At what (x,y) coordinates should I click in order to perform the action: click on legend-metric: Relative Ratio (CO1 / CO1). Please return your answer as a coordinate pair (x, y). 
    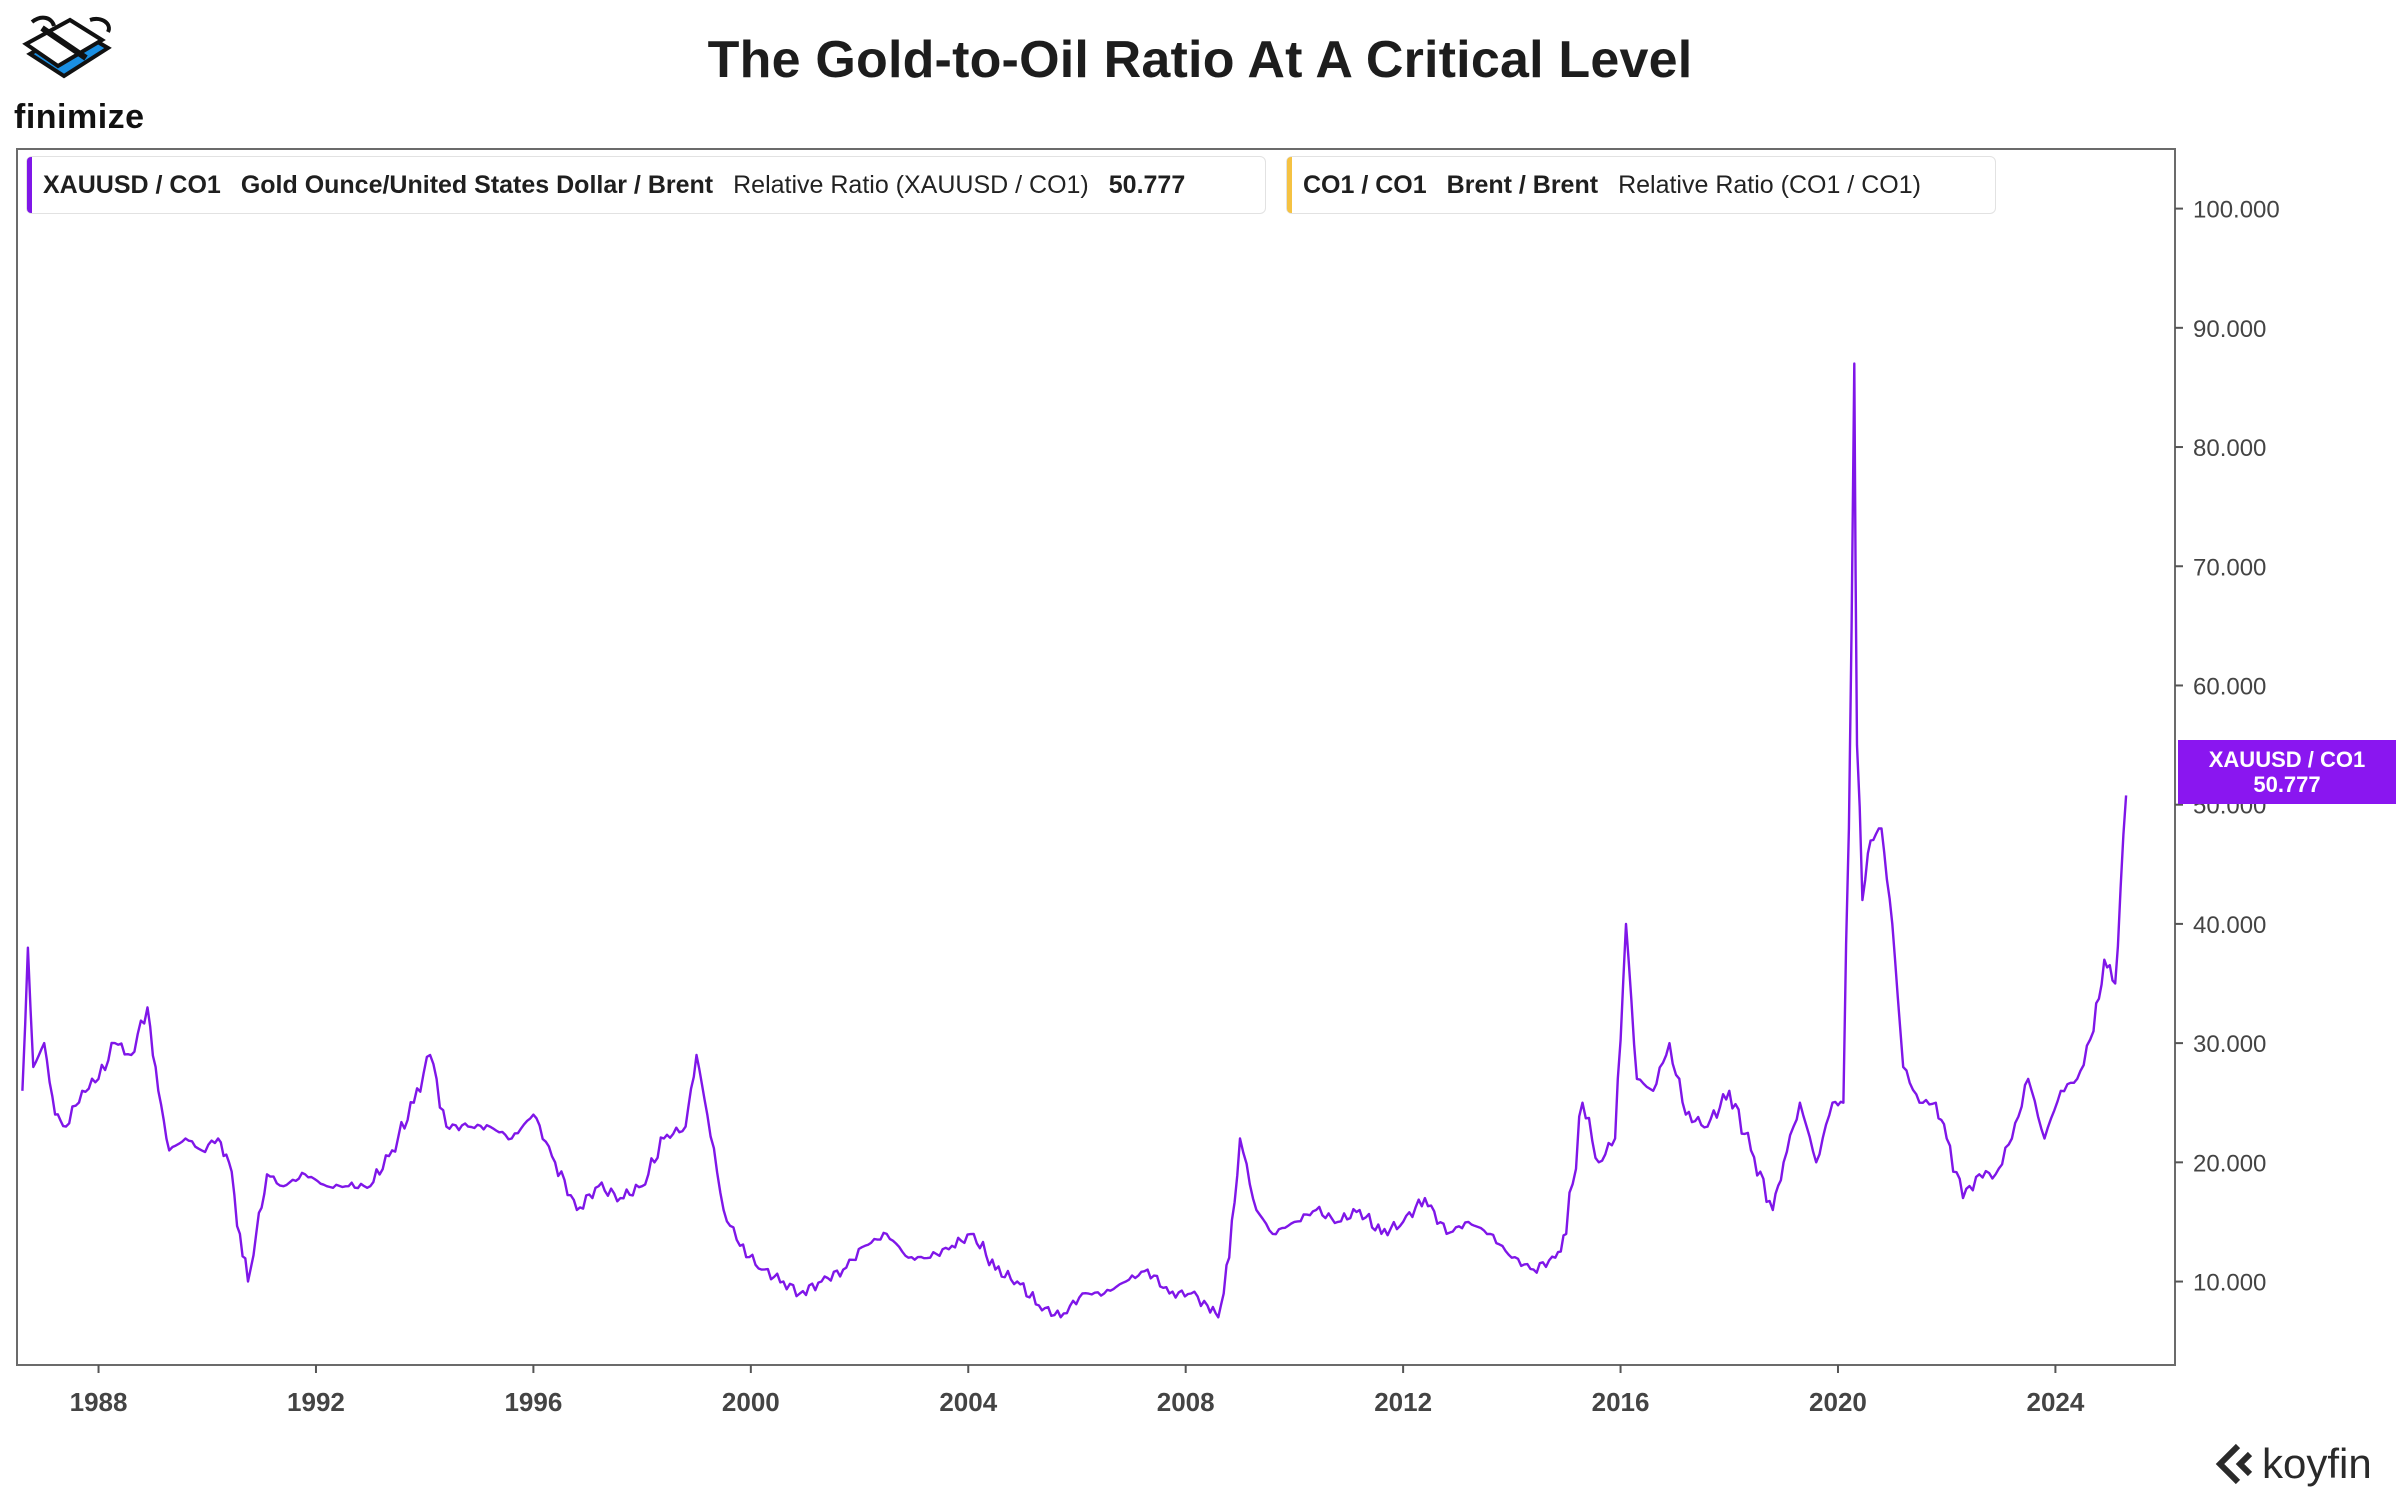
    Looking at the image, I should click on (1769, 184).